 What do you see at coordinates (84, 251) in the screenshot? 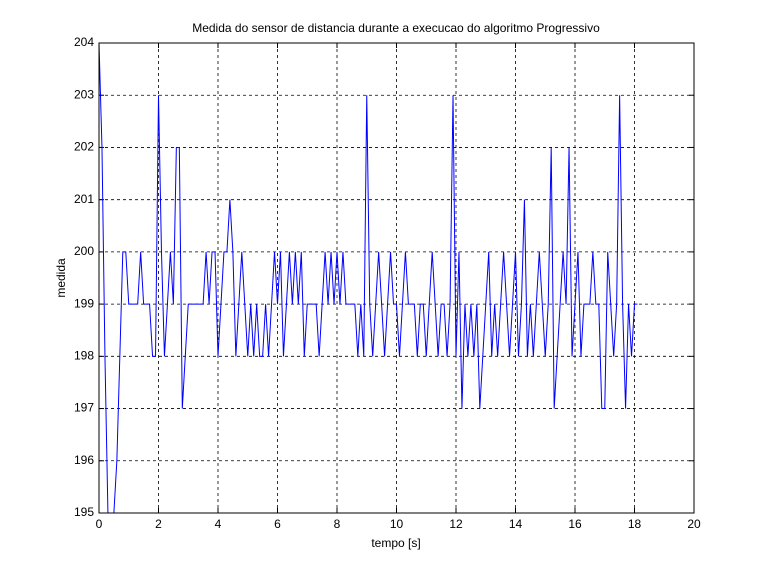
I see `y-tick-label: 200` at bounding box center [84, 251].